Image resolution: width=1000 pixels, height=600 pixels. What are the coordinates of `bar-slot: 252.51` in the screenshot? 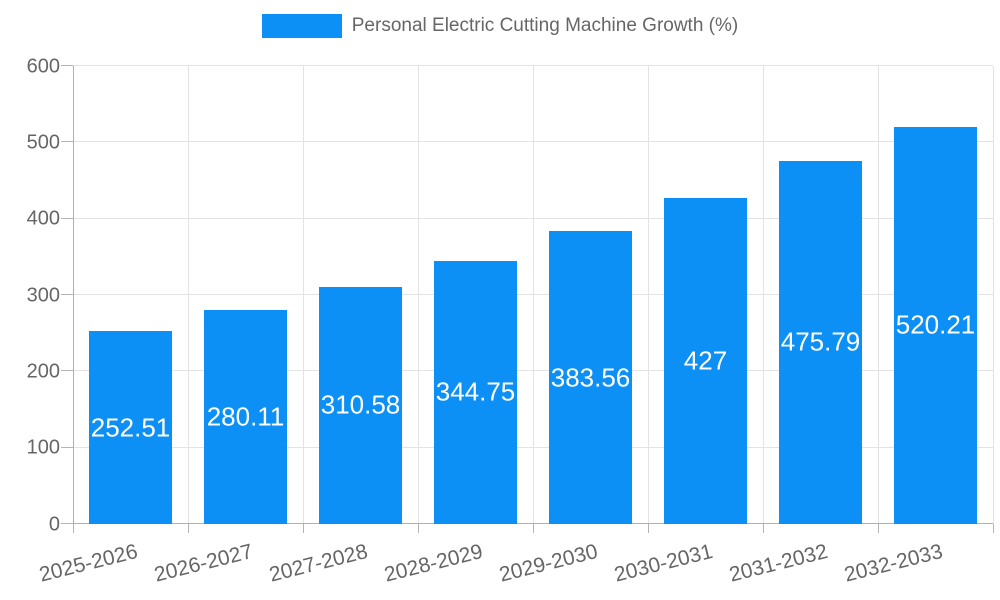 It's located at (130, 295).